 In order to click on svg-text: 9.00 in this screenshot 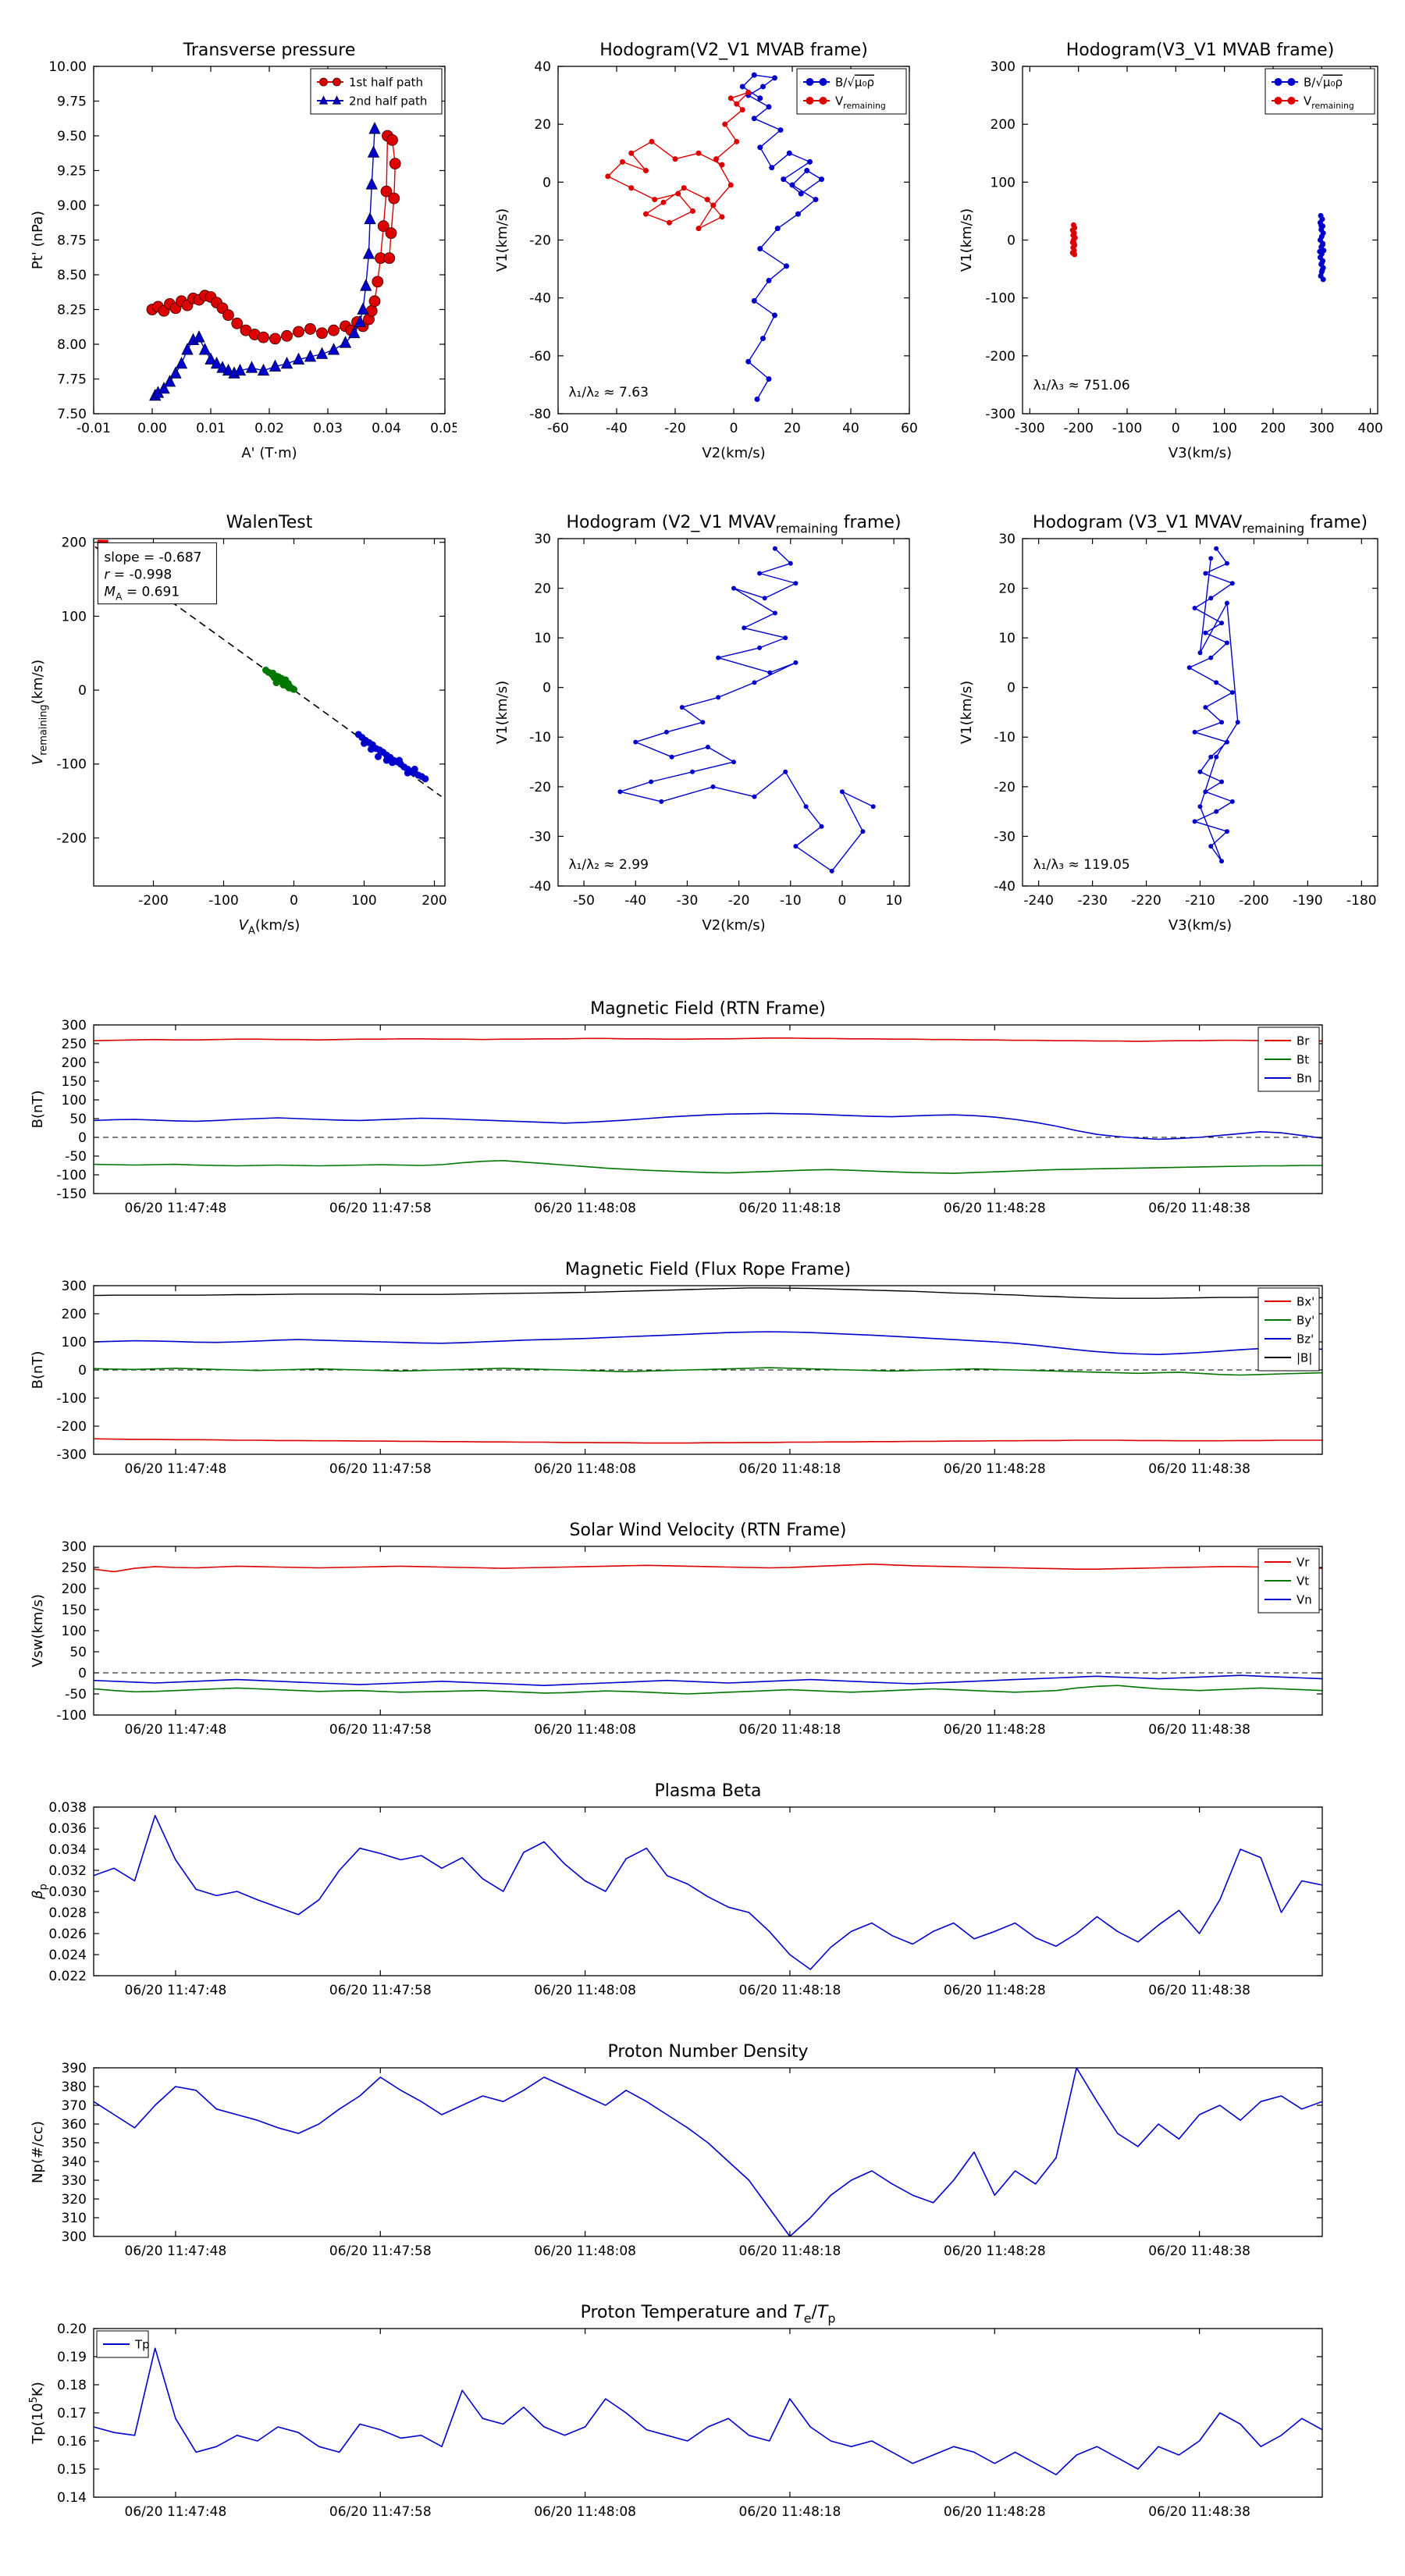, I will do `click(72, 206)`.